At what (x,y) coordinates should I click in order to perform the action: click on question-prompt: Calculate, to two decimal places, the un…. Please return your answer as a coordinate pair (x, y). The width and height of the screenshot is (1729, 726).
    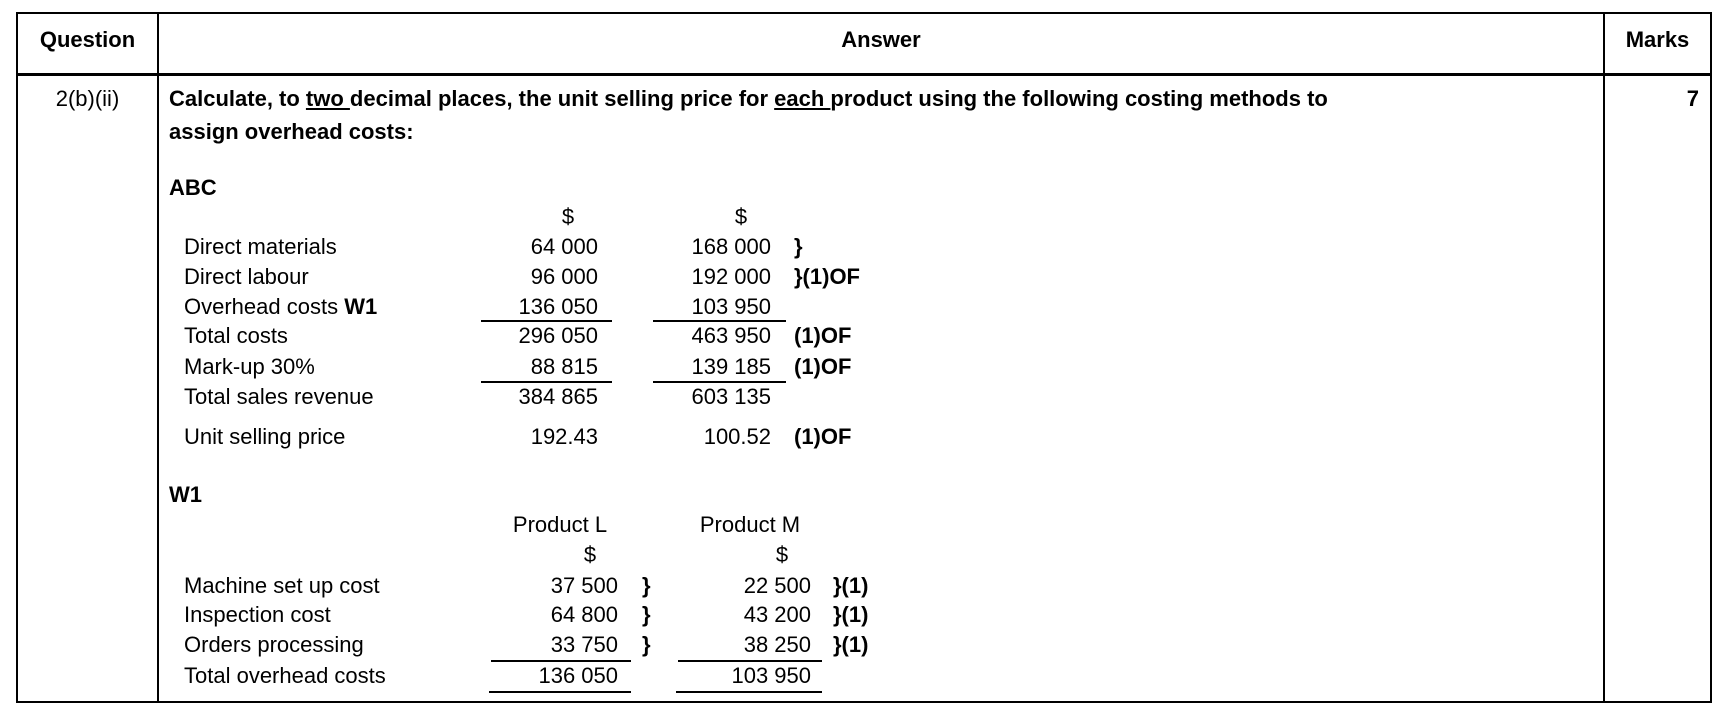
    Looking at the image, I should click on (748, 99).